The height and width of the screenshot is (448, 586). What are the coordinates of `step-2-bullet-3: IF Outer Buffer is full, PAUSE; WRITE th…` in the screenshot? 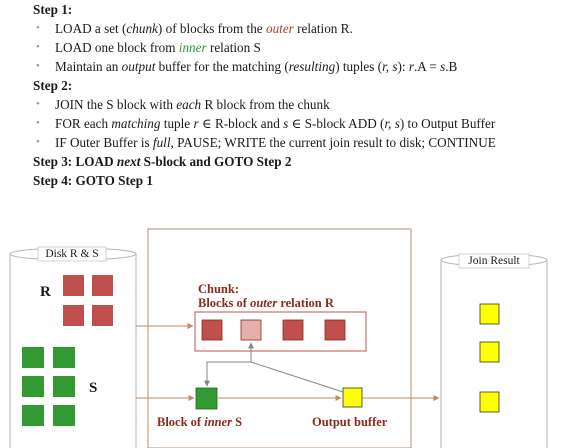 It's located at (309, 142).